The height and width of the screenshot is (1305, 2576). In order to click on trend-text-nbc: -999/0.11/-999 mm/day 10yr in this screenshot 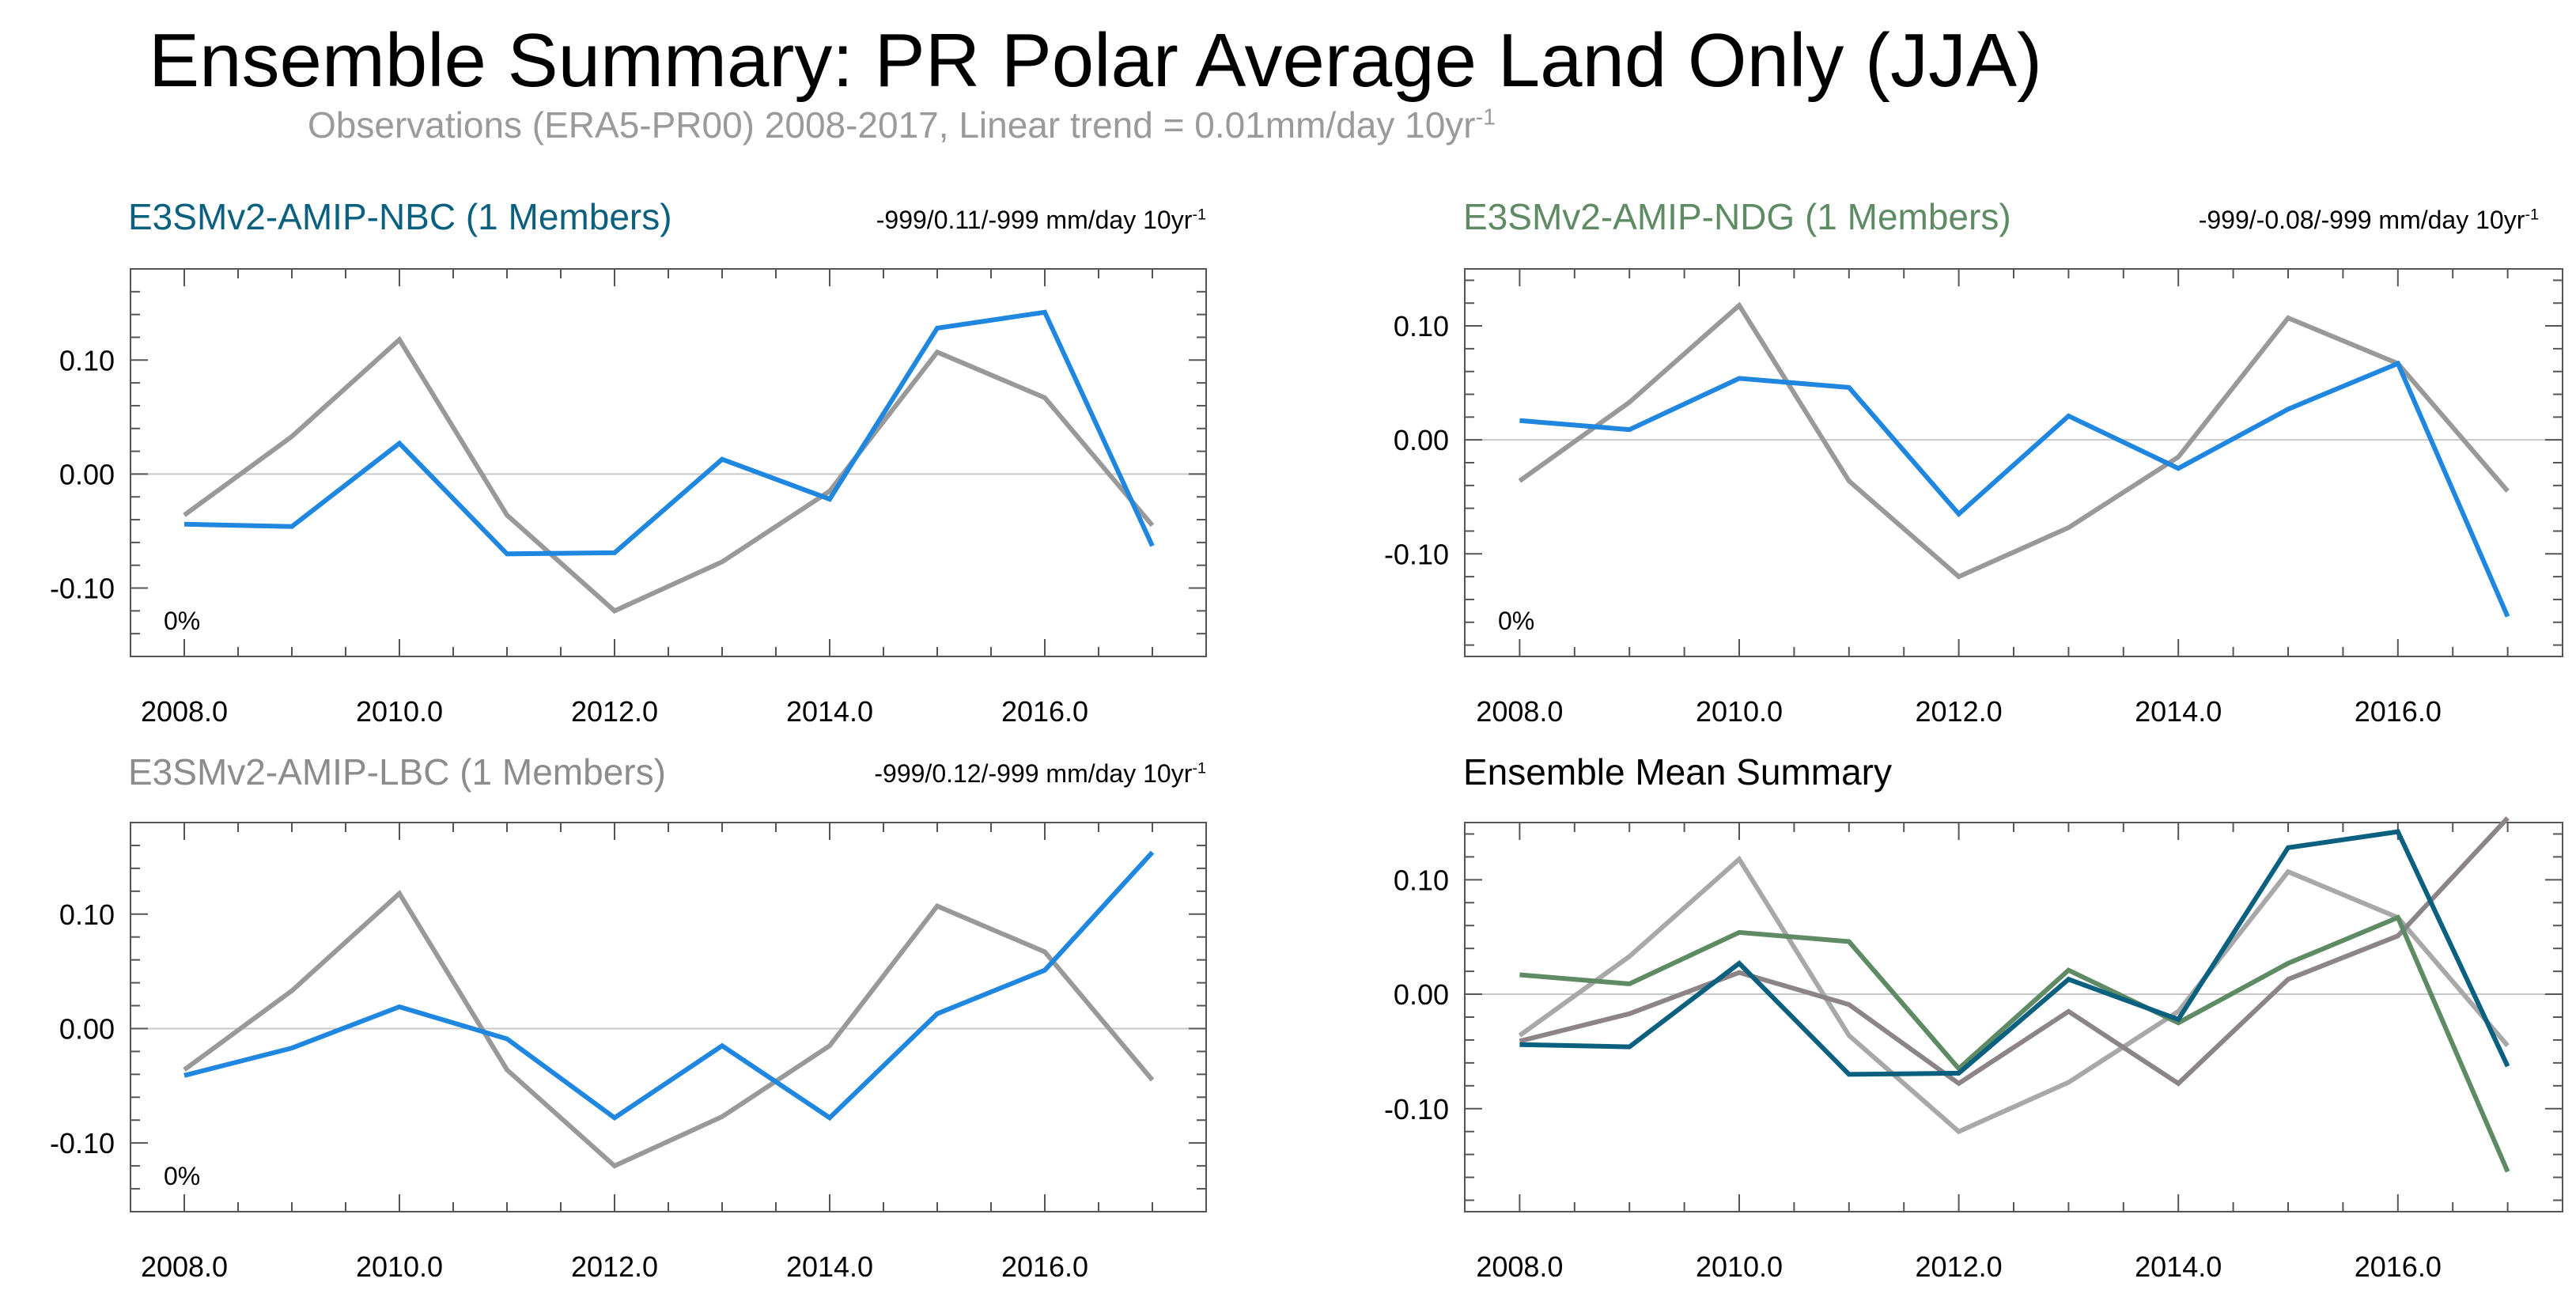, I will do `click(1034, 220)`.